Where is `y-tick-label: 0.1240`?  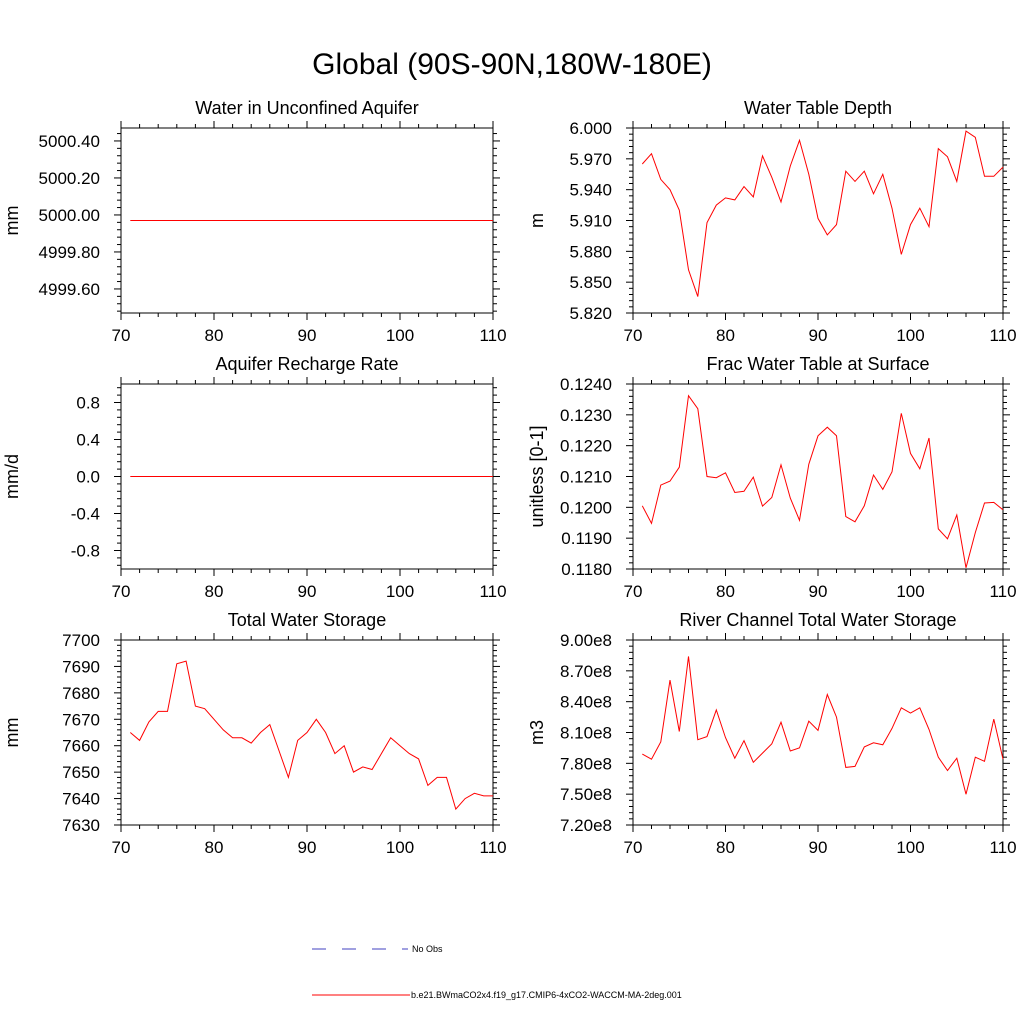 y-tick-label: 0.1240 is located at coordinates (586, 384).